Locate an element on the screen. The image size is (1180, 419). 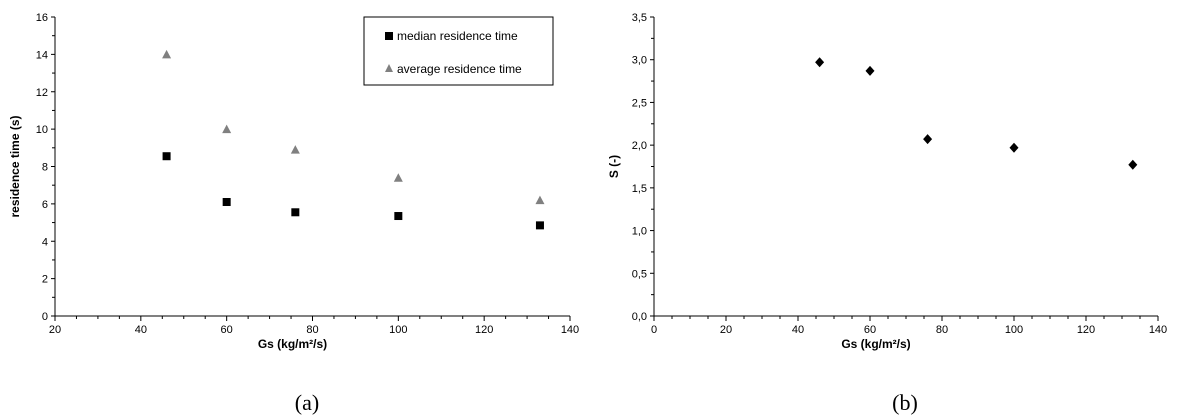
x-axis-ticks: 0 20 40 60 80 100 120 140 is located at coordinates (909, 326).